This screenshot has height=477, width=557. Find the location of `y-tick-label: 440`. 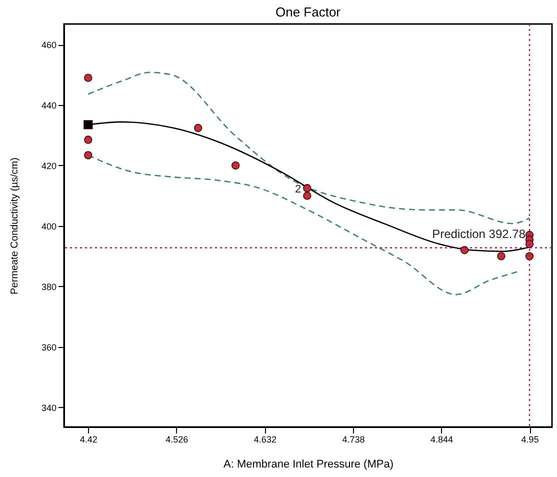

y-tick-label: 440 is located at coordinates (48, 105).